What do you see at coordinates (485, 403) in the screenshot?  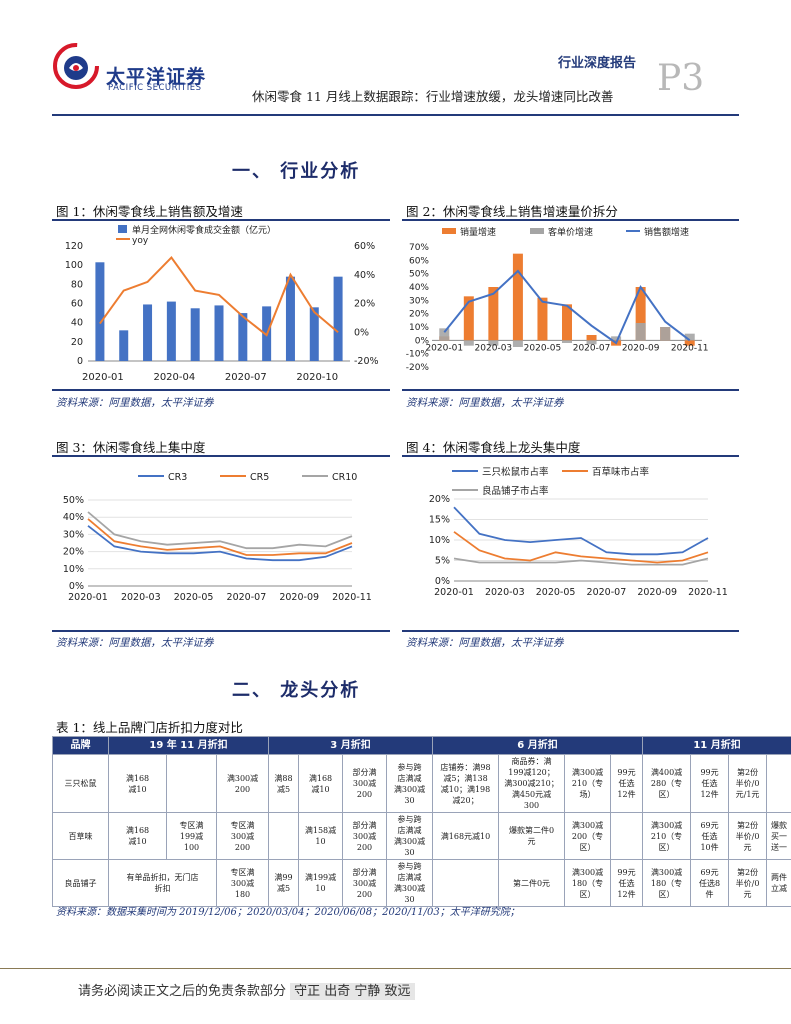 I see `figure-2-source: 资料来源：阿里数据，太平洋证券` at bounding box center [485, 403].